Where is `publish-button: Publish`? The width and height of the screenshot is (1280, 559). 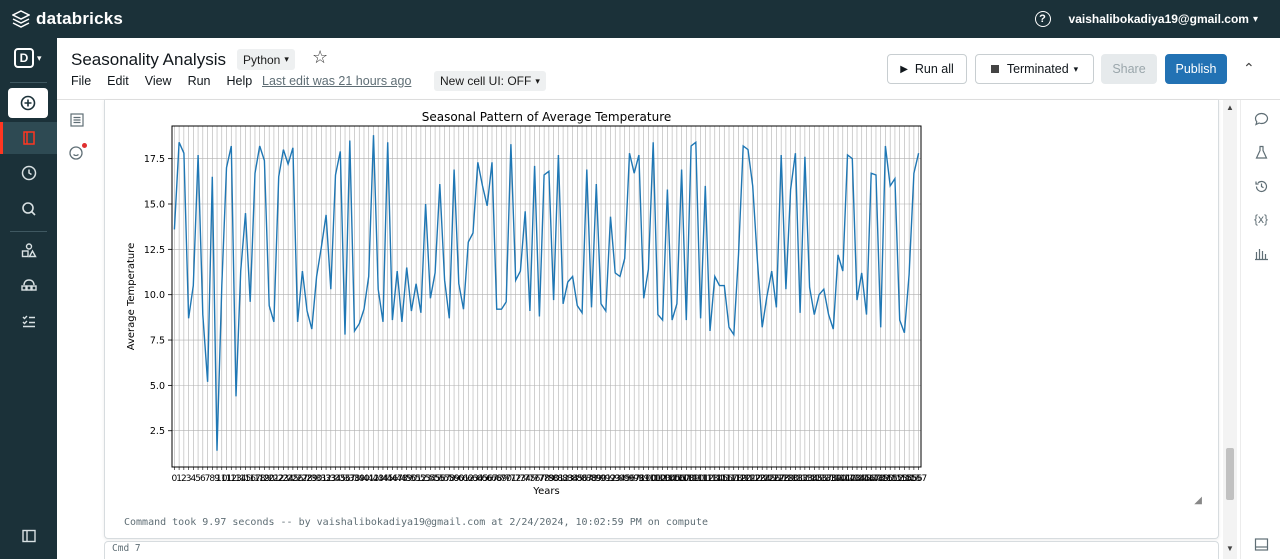 publish-button: Publish is located at coordinates (1196, 69).